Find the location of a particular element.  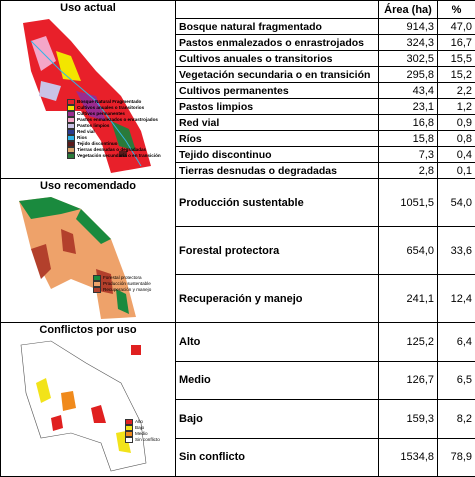

area-value: 159,3 is located at coordinates (408, 419).